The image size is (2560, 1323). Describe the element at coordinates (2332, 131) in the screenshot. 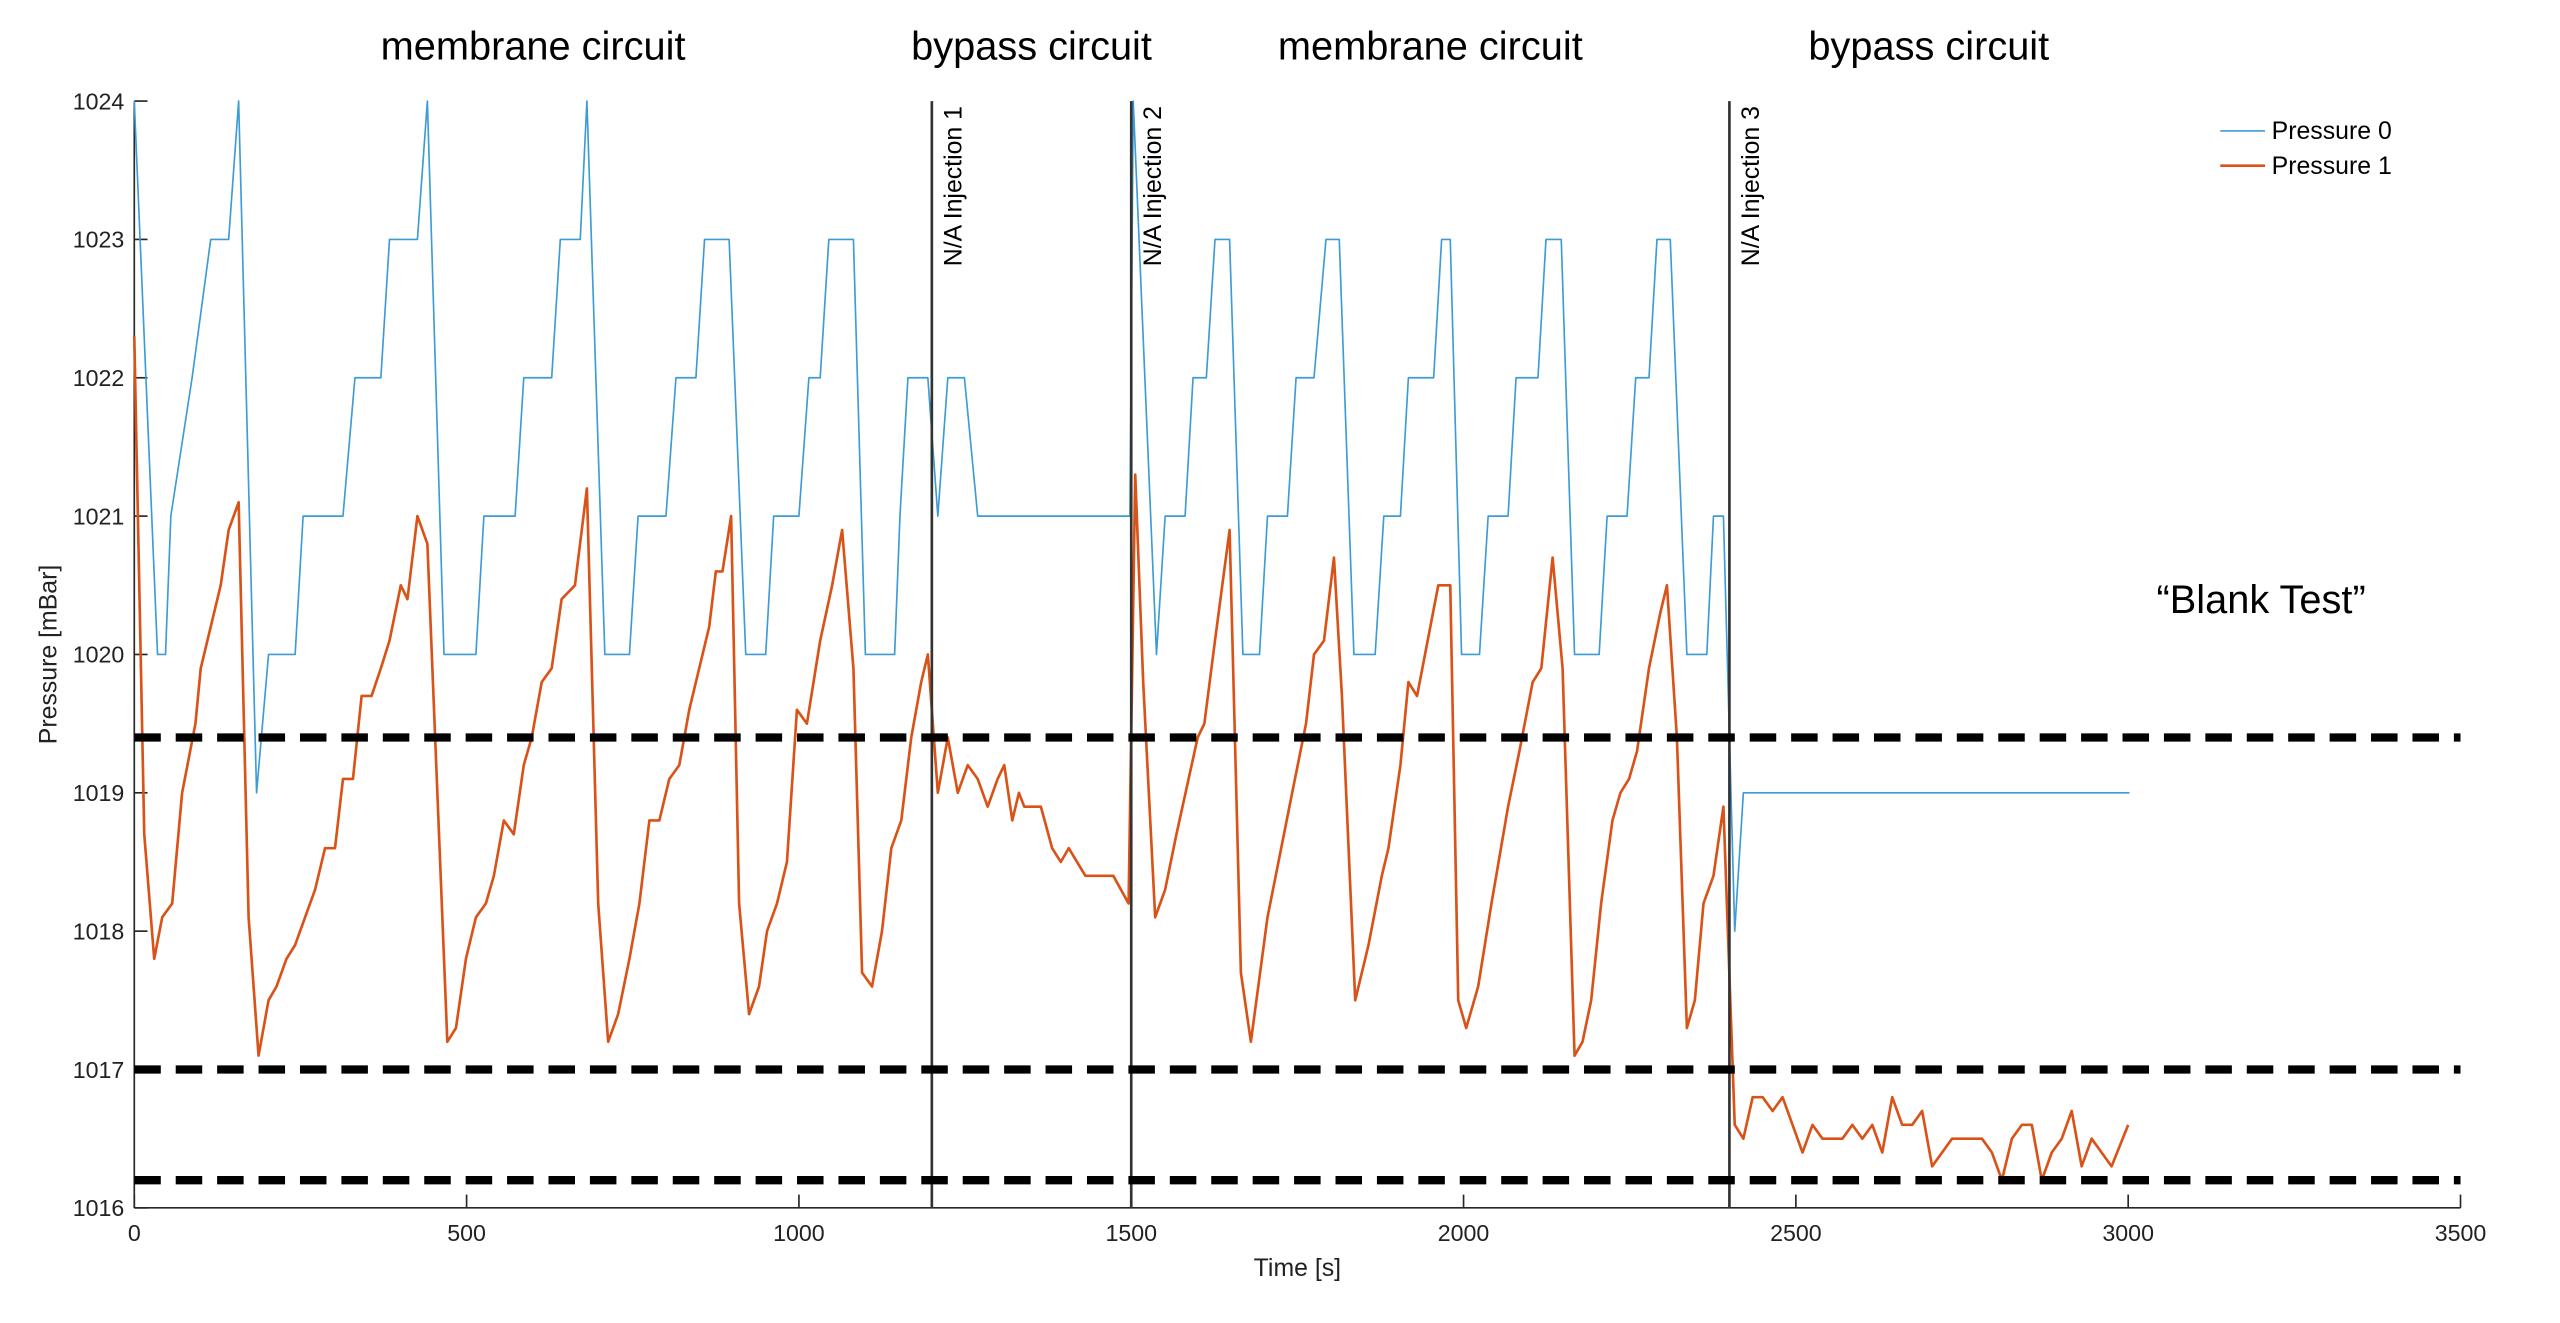

I see `legend-label: Pressure 0` at that location.